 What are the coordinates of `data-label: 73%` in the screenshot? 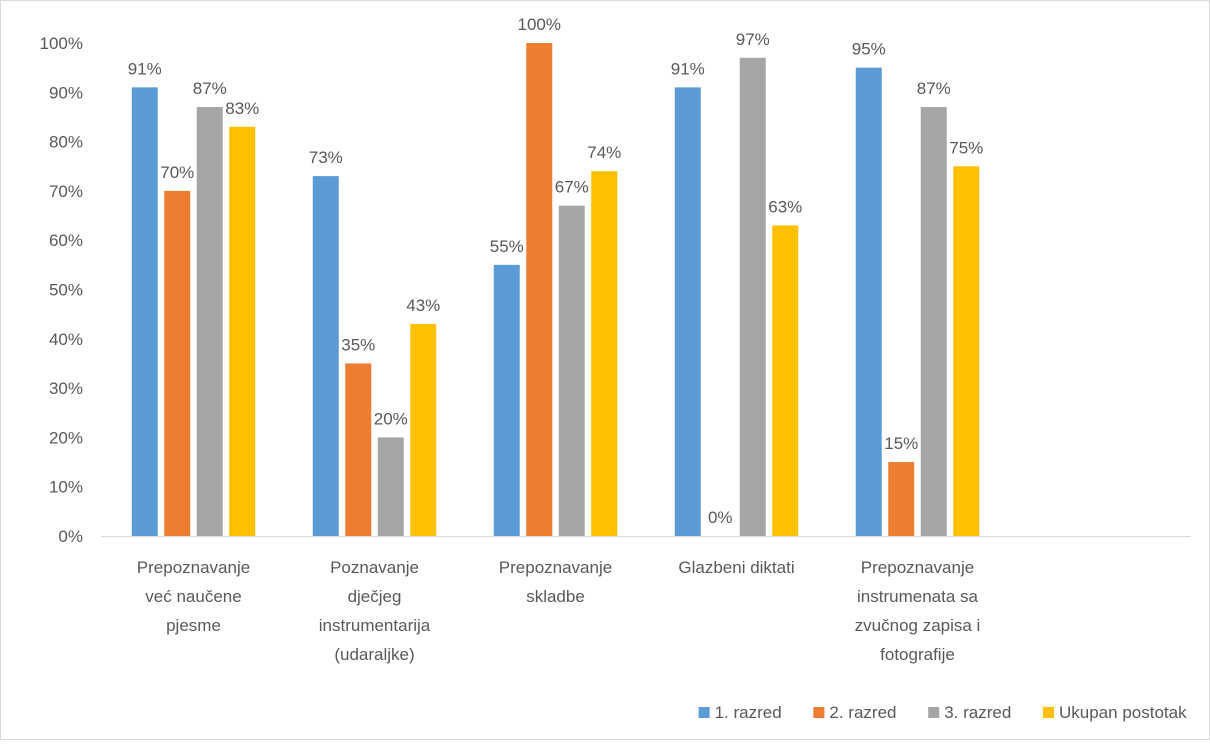 It's located at (326, 157).